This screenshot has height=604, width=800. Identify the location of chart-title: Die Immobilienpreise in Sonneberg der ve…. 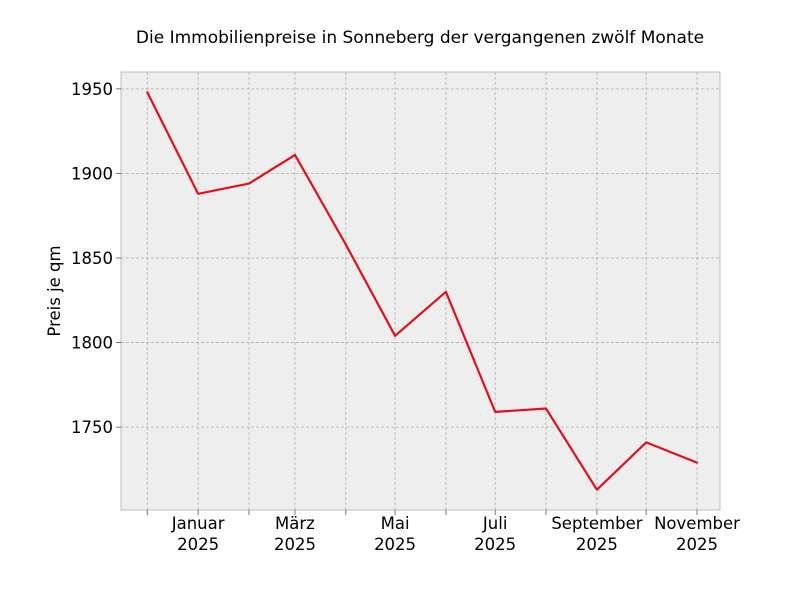
(420, 38).